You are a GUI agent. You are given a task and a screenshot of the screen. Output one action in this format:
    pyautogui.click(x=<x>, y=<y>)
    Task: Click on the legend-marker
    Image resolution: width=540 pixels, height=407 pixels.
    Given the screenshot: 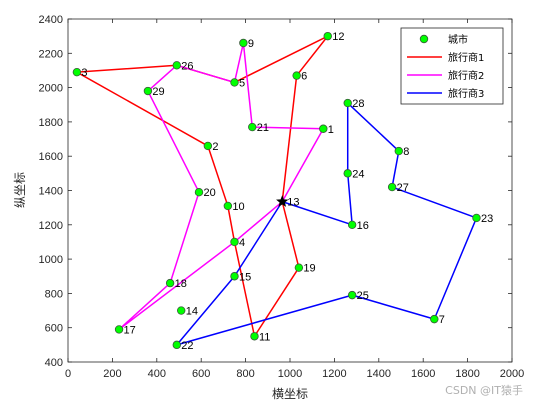 What is the action you would take?
    pyautogui.click(x=424, y=39)
    